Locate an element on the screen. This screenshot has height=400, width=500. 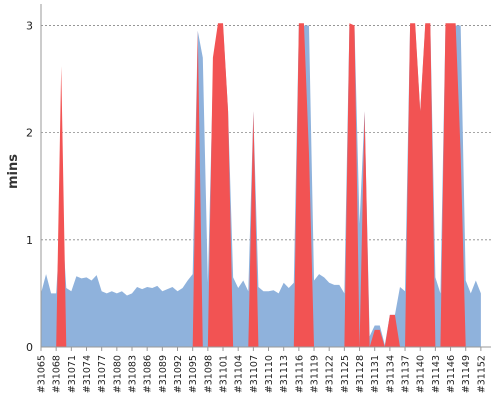
x-tick-label: #31104 is located at coordinates (239, 374).